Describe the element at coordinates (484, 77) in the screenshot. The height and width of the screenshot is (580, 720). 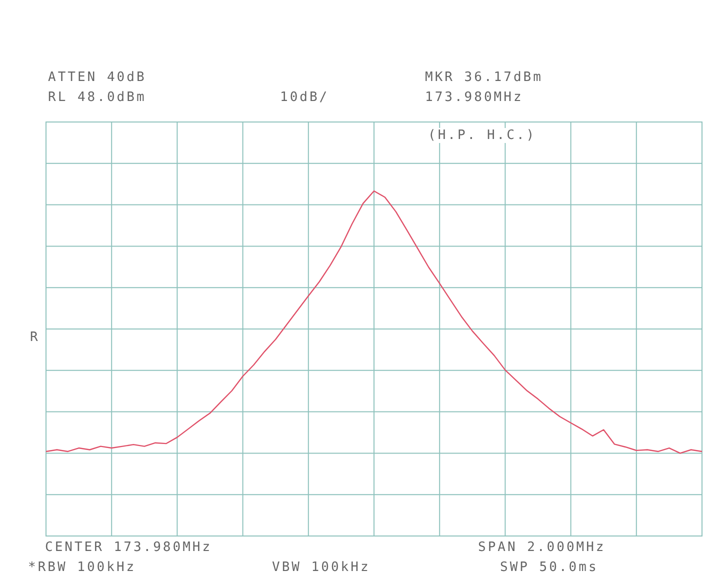
I see `text: MKR 36.17dBm` at that location.